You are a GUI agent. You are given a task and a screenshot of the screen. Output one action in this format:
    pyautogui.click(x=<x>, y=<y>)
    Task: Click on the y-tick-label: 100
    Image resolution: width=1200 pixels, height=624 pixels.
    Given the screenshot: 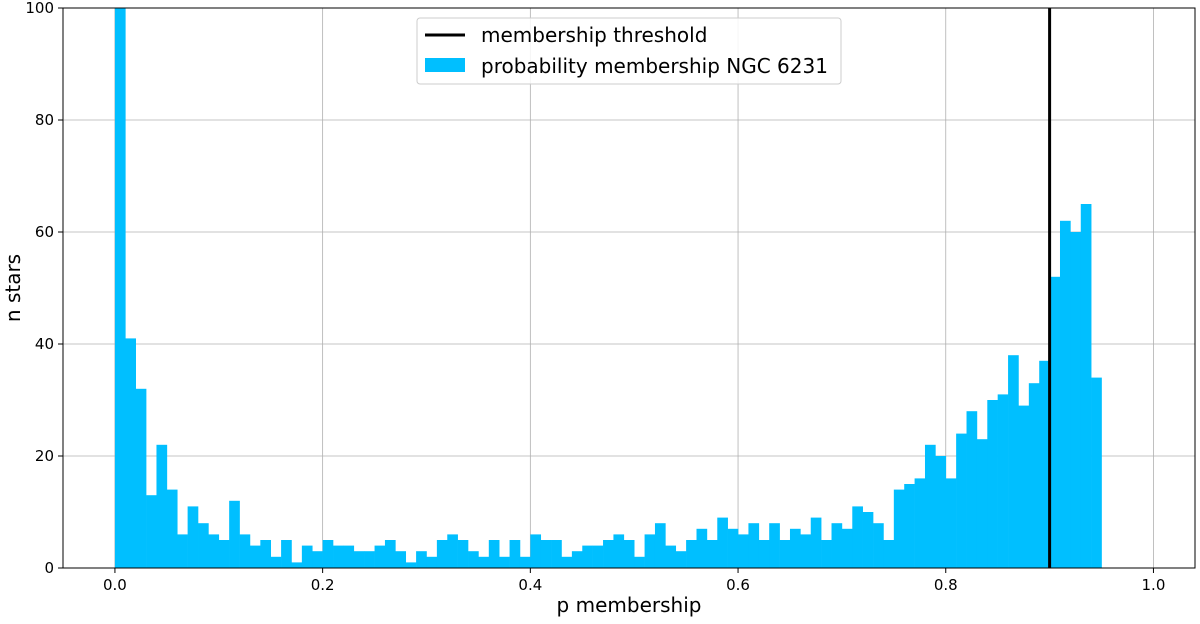 What is the action you would take?
    pyautogui.click(x=39, y=8)
    